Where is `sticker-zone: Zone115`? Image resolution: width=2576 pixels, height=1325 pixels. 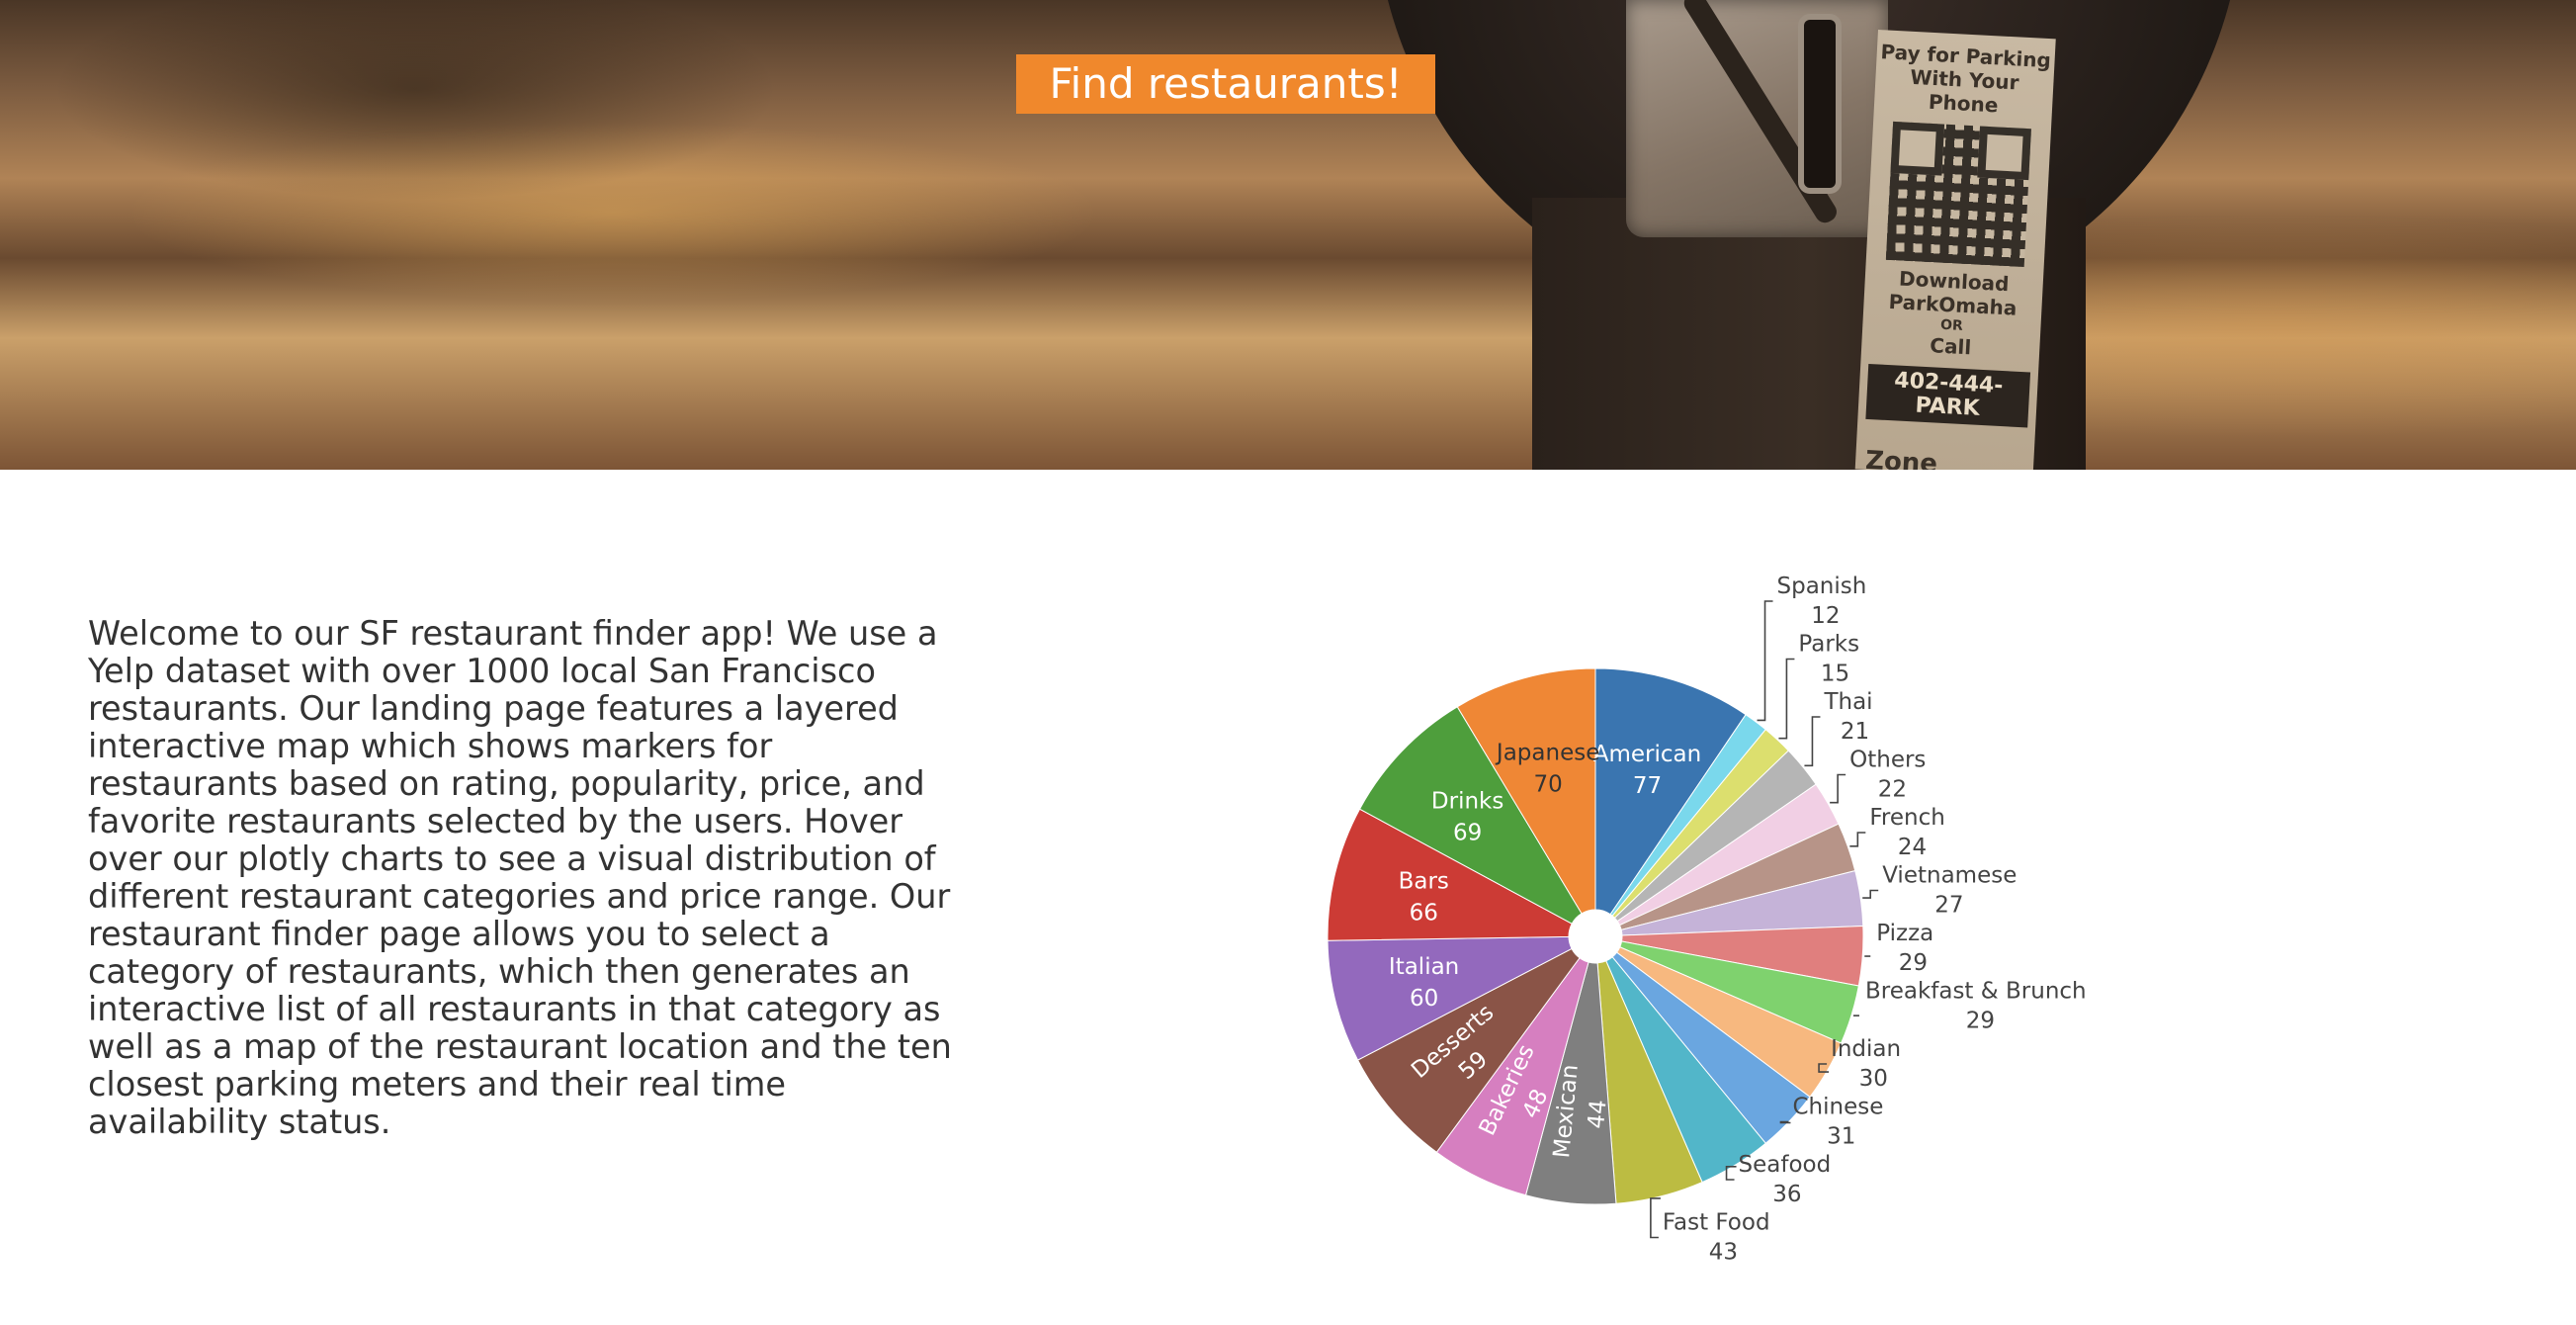
sticker-zone: Zone115 is located at coordinates (1943, 457).